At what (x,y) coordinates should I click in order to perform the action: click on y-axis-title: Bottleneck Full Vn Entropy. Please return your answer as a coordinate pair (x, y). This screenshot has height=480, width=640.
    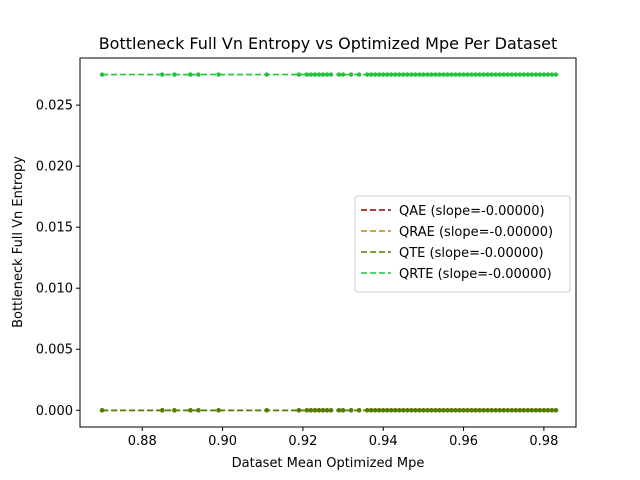
    Looking at the image, I should click on (18, 242).